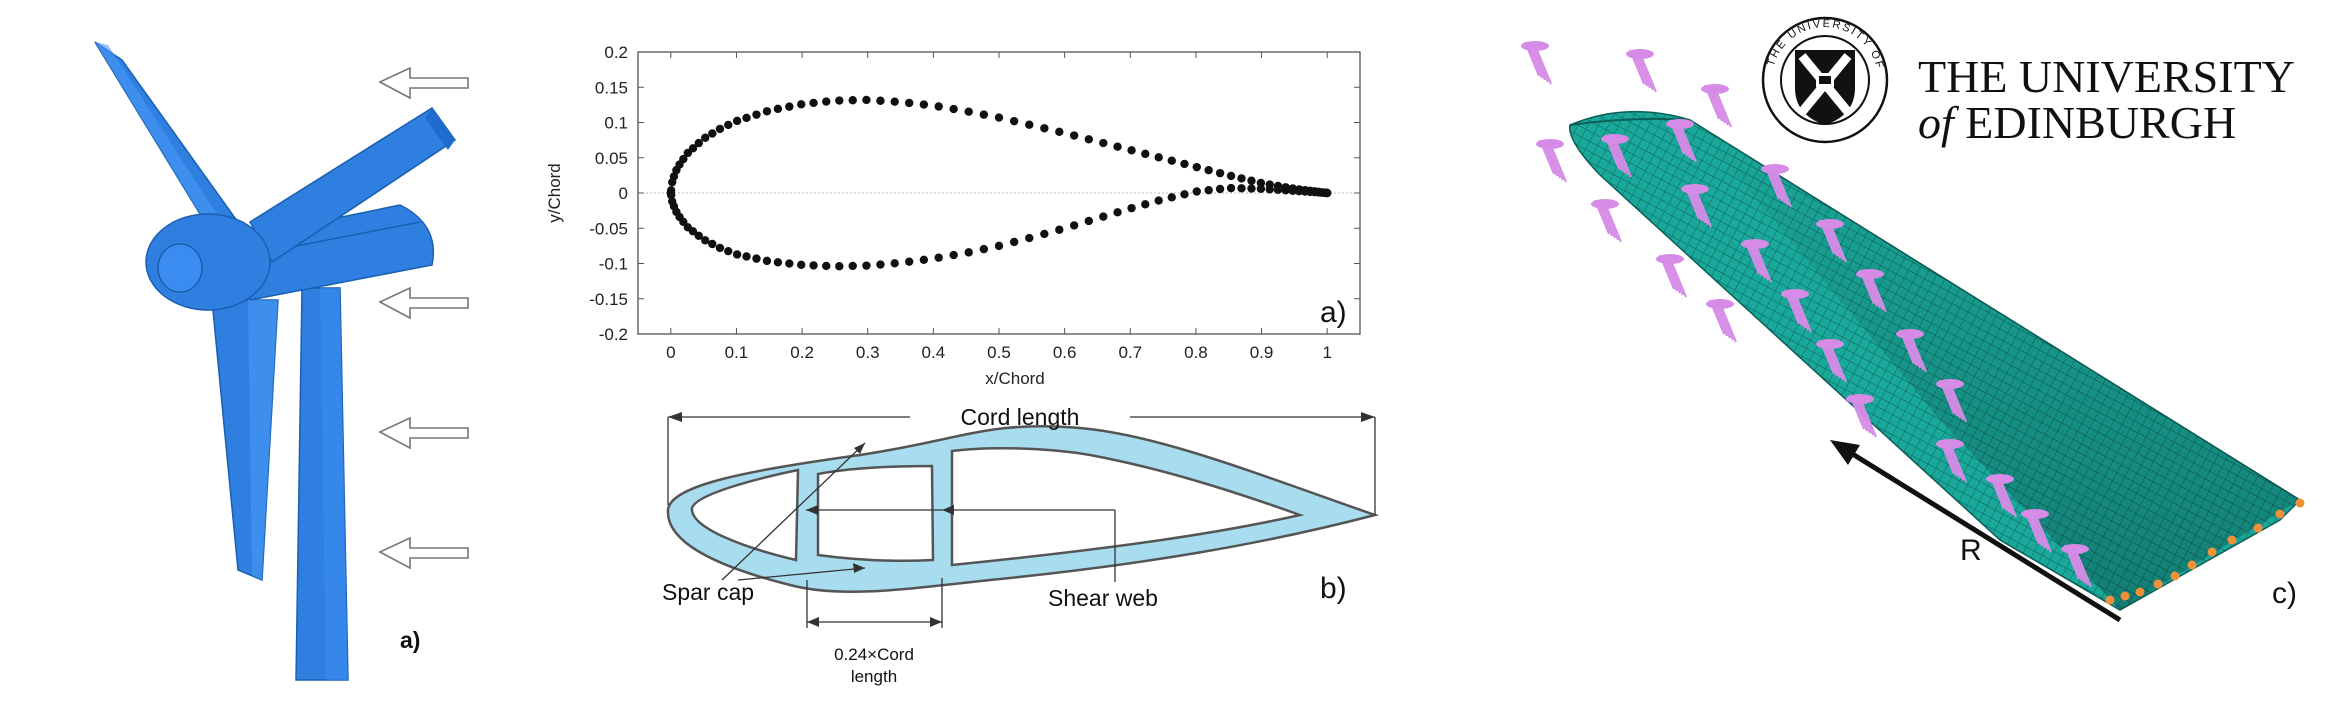 This screenshot has width=2326, height=705. I want to click on x-tick-label: 0.6, so click(1065, 352).